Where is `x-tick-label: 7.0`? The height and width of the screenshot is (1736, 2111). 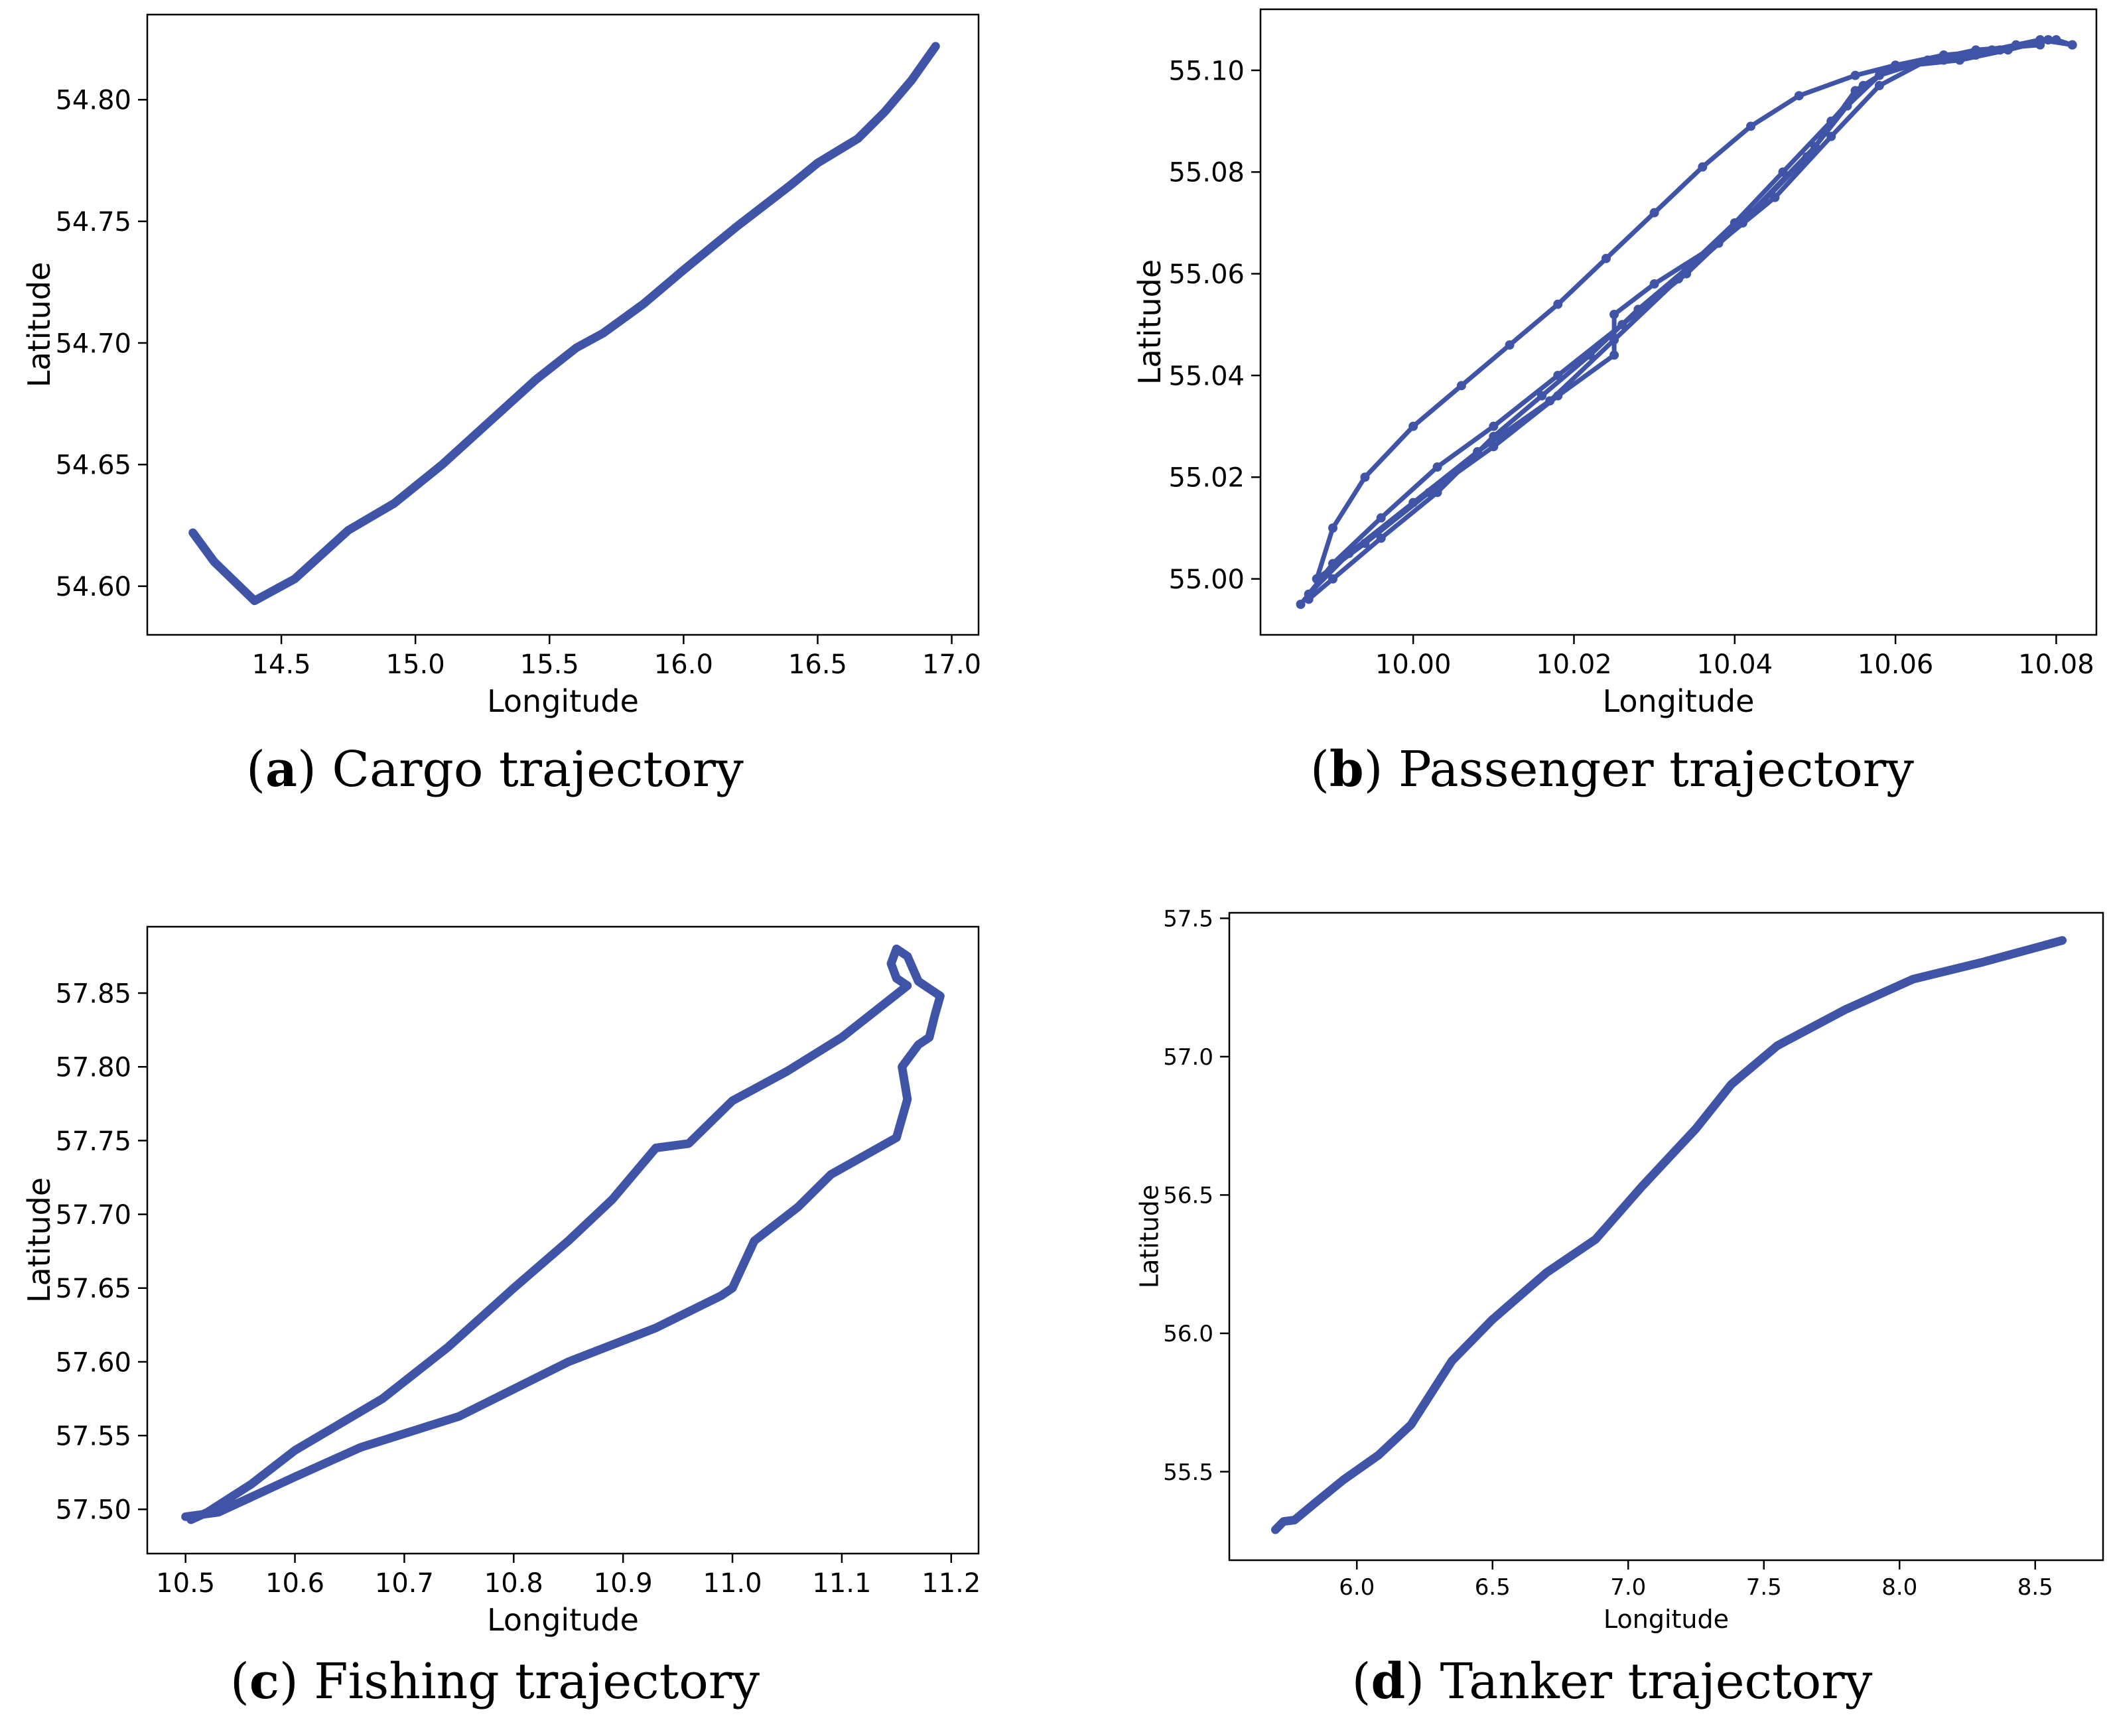 x-tick-label: 7.0 is located at coordinates (1628, 1588).